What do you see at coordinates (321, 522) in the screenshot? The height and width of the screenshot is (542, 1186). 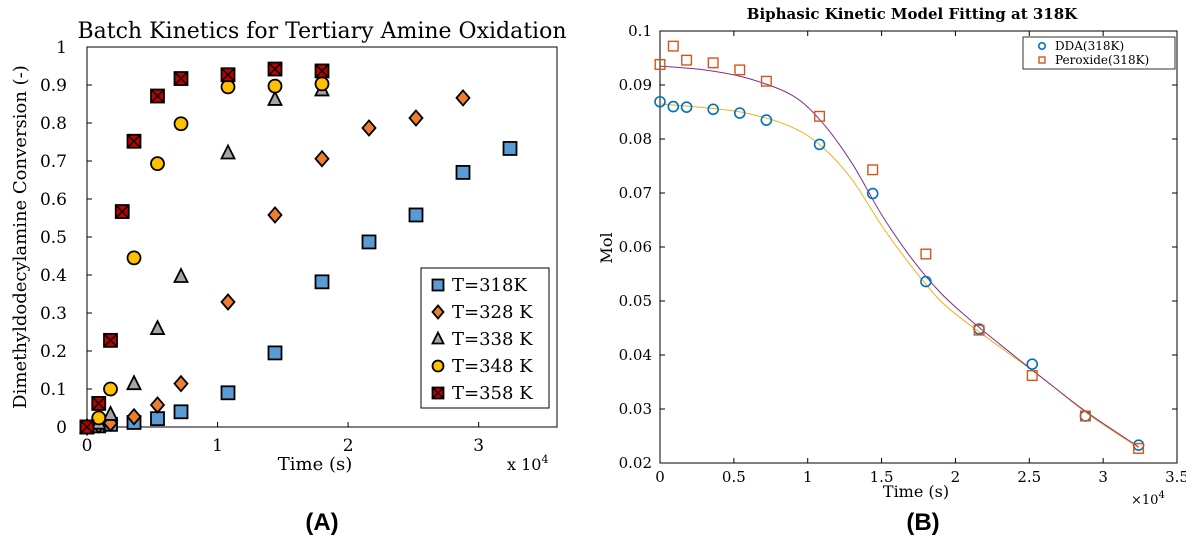 I see `panel-a-label: (A)` at bounding box center [321, 522].